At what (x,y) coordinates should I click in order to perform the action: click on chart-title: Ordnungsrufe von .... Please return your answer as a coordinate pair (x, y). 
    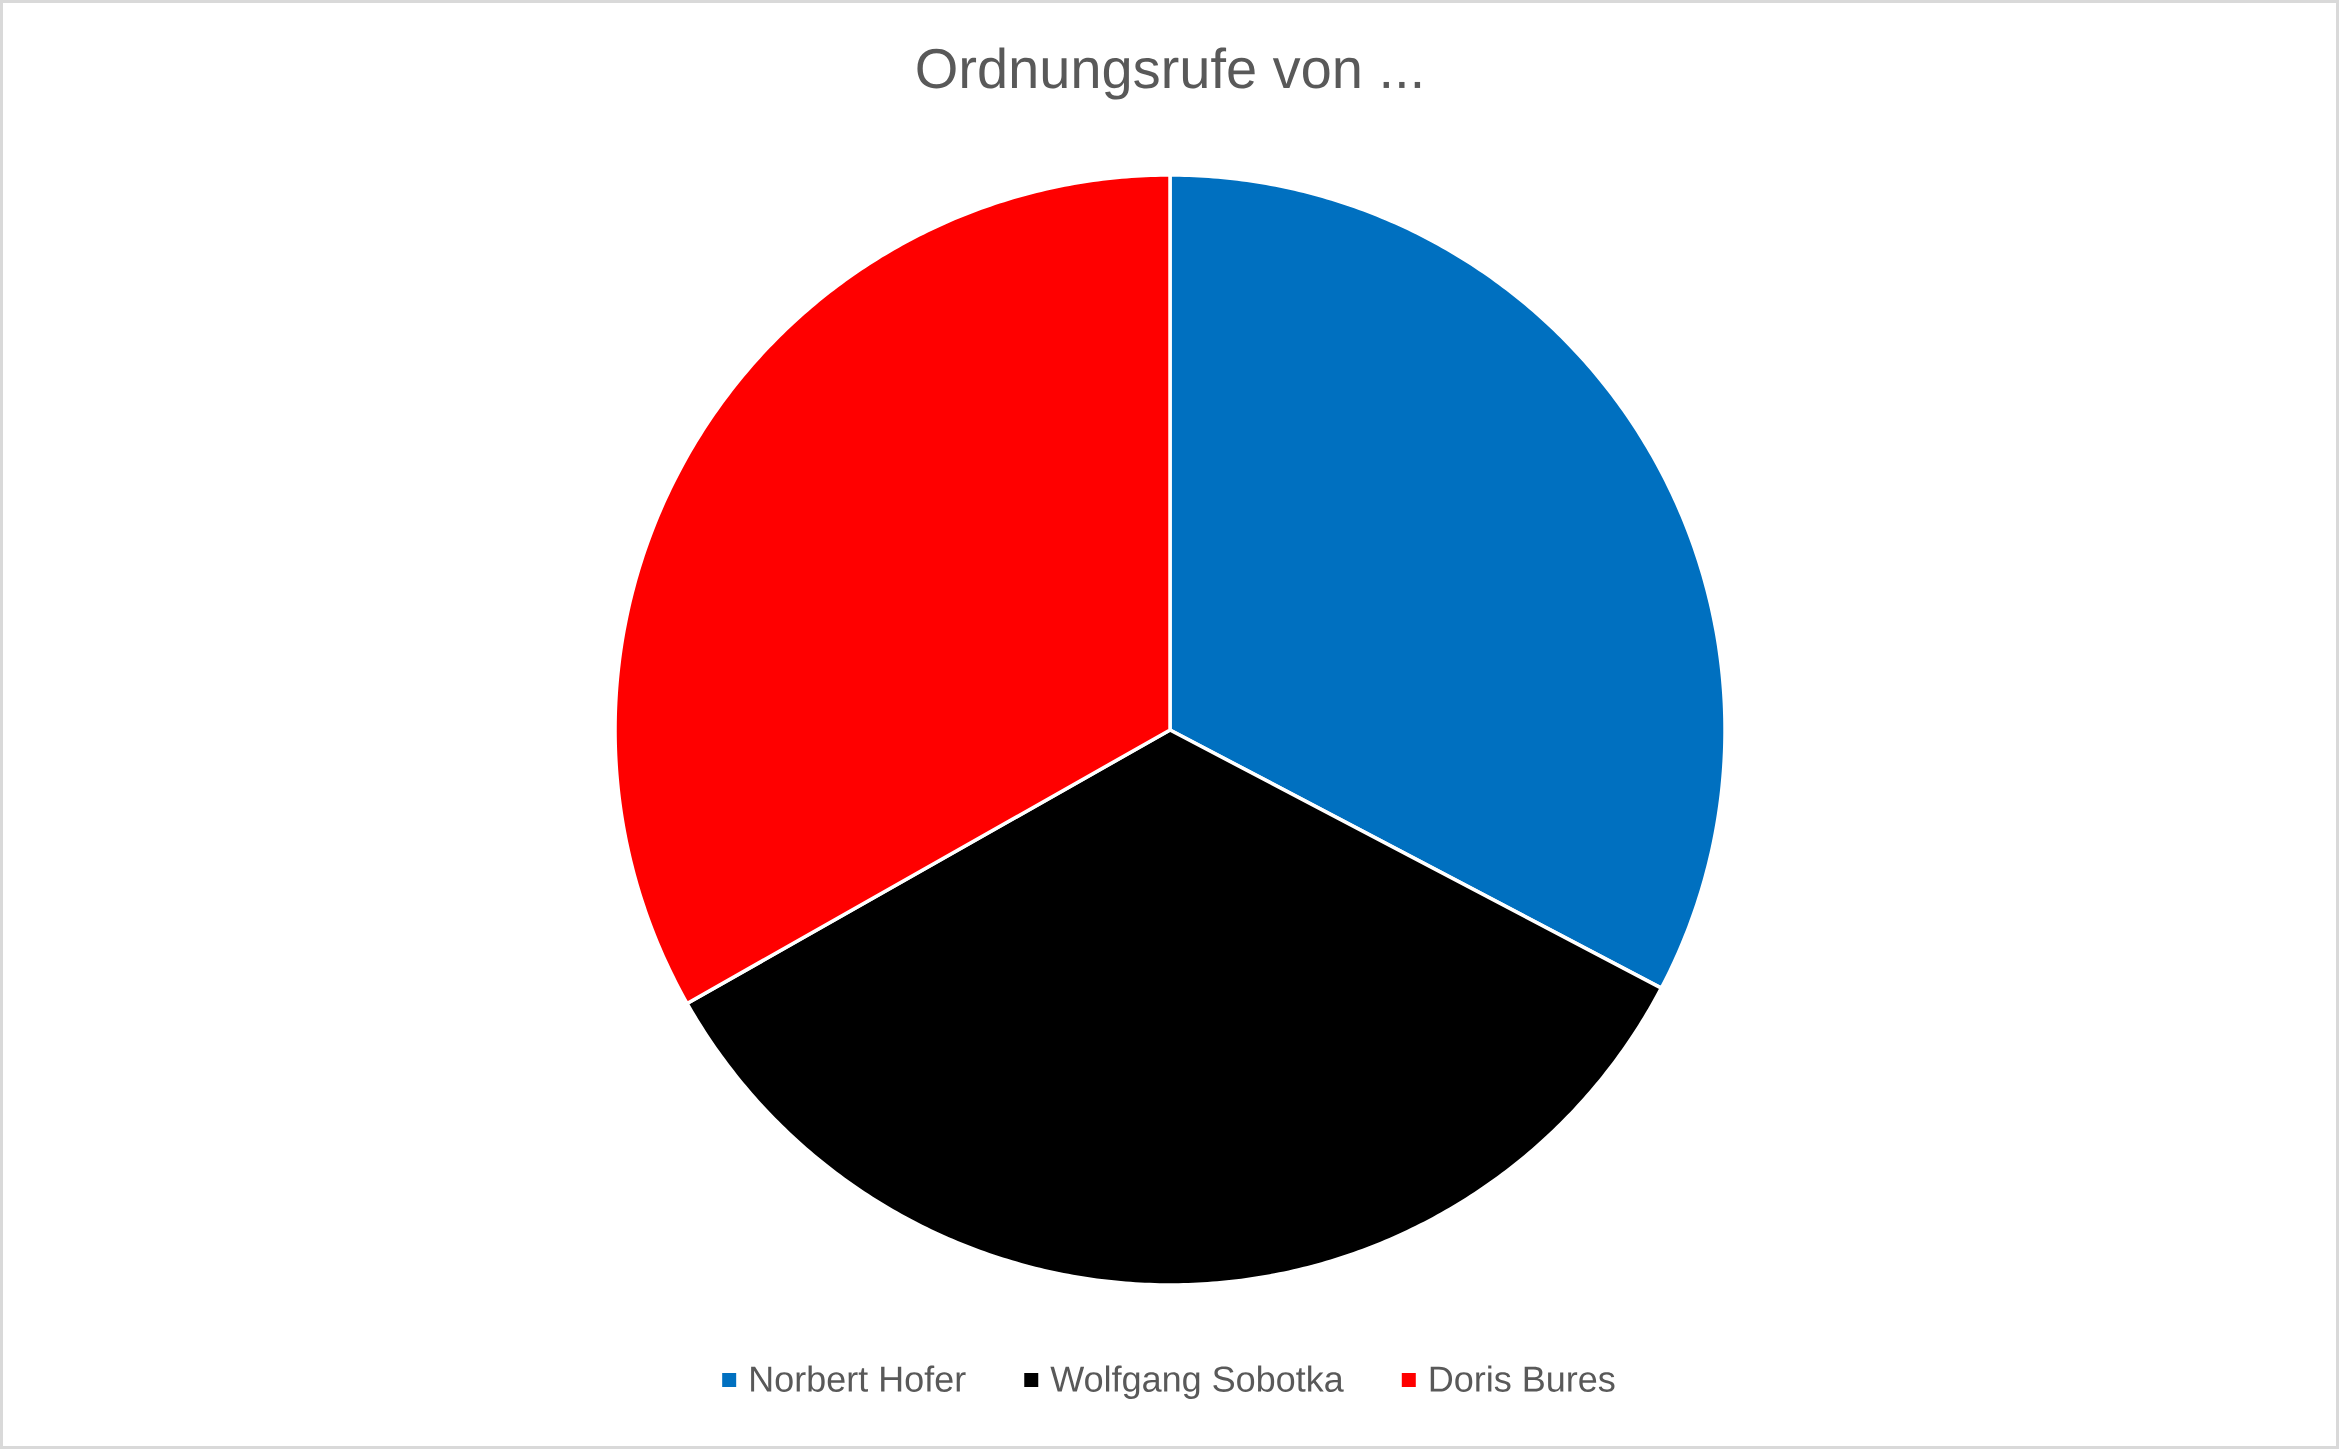
    Looking at the image, I should click on (1169, 73).